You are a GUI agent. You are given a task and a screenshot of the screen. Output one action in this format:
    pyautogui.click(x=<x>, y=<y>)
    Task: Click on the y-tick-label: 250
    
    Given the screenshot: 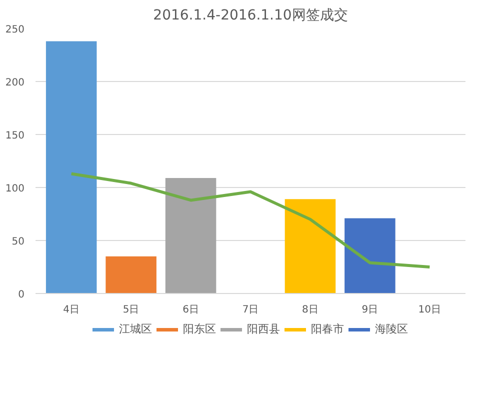 What is the action you would take?
    pyautogui.click(x=15, y=30)
    